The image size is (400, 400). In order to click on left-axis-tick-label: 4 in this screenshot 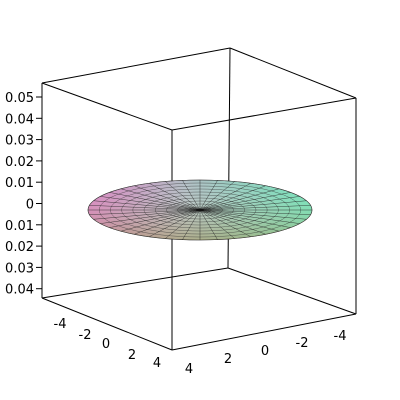, I will do `click(157, 363)`.